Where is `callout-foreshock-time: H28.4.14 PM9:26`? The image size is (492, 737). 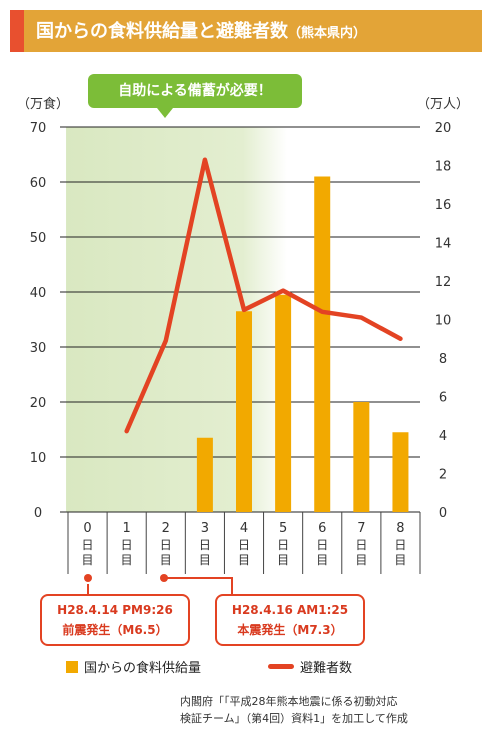
callout-foreshock-time: H28.4.14 PM9:26 is located at coordinates (115, 610).